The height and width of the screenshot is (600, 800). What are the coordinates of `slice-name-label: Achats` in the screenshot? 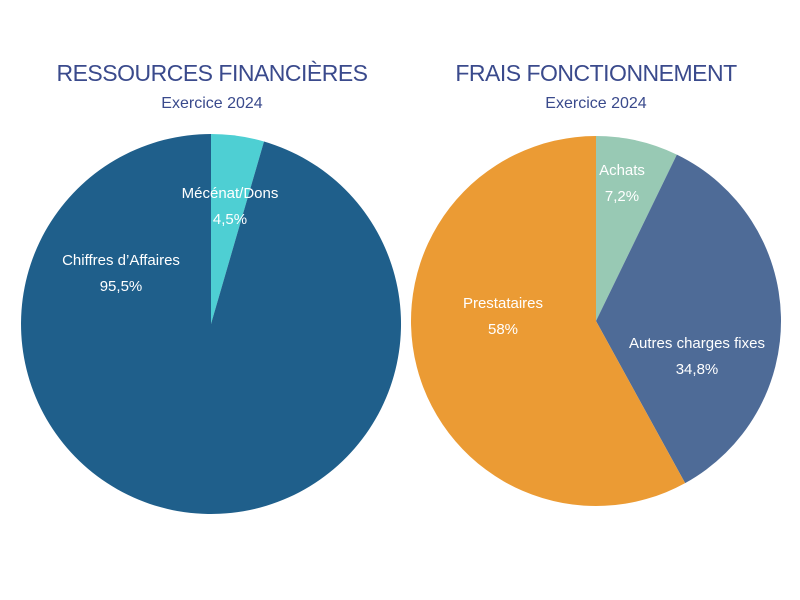 It's located at (622, 170).